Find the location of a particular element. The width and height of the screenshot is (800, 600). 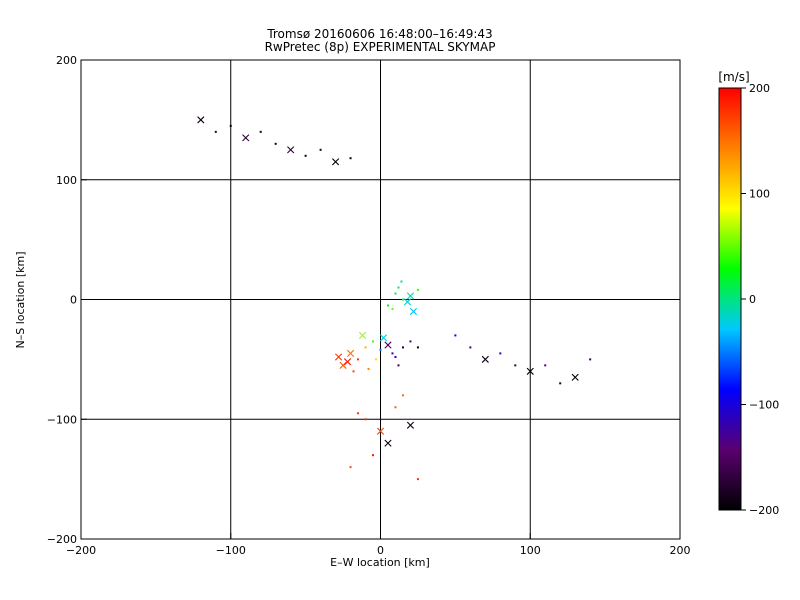

y-tick-label: 0 is located at coordinates (73, 300).